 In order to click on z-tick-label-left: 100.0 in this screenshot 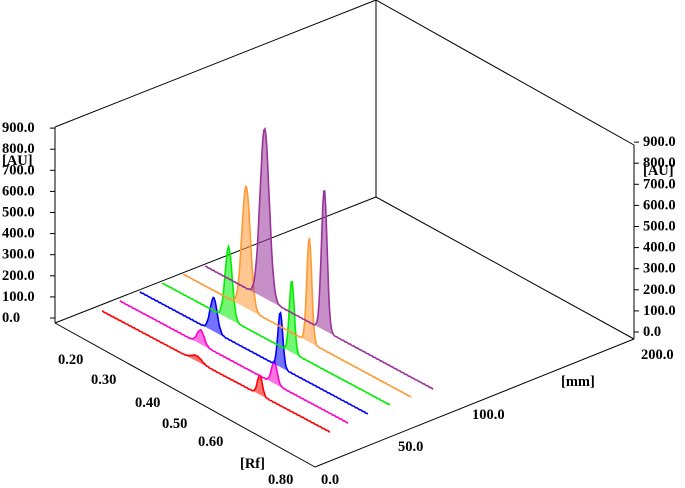, I will do `click(18, 297)`.